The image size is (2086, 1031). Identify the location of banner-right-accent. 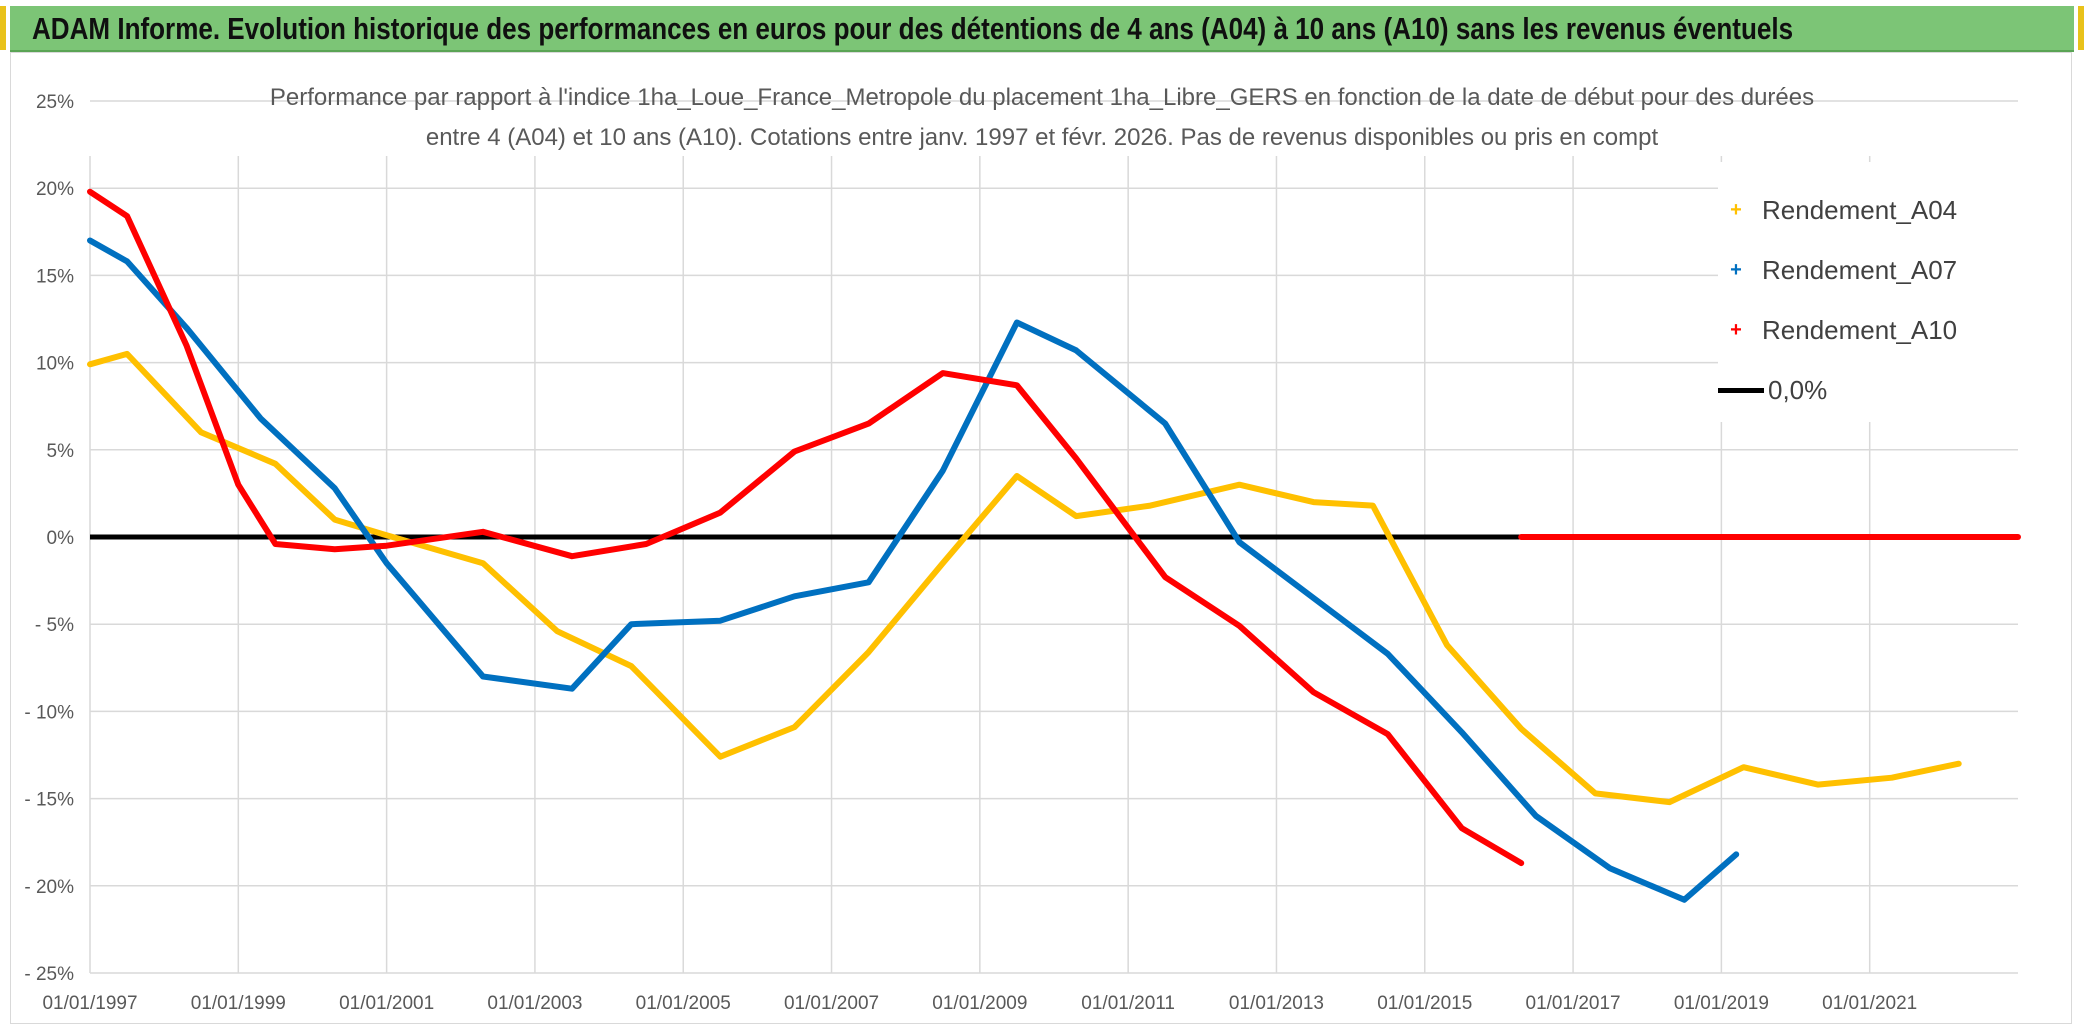
(2081, 28).